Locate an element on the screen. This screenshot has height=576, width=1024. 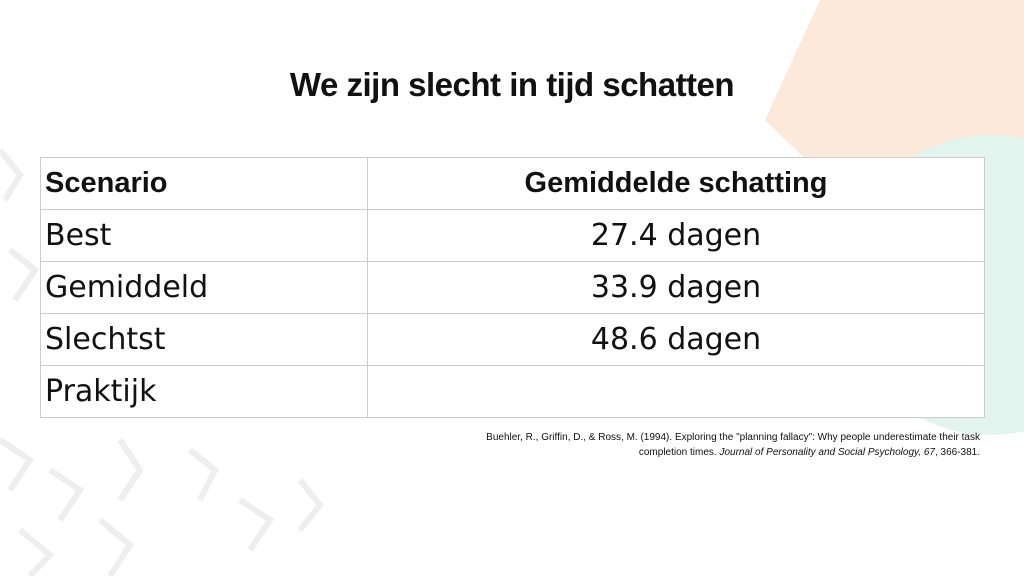
row: Gemiddeld 33.9 dagen is located at coordinates (512, 287).